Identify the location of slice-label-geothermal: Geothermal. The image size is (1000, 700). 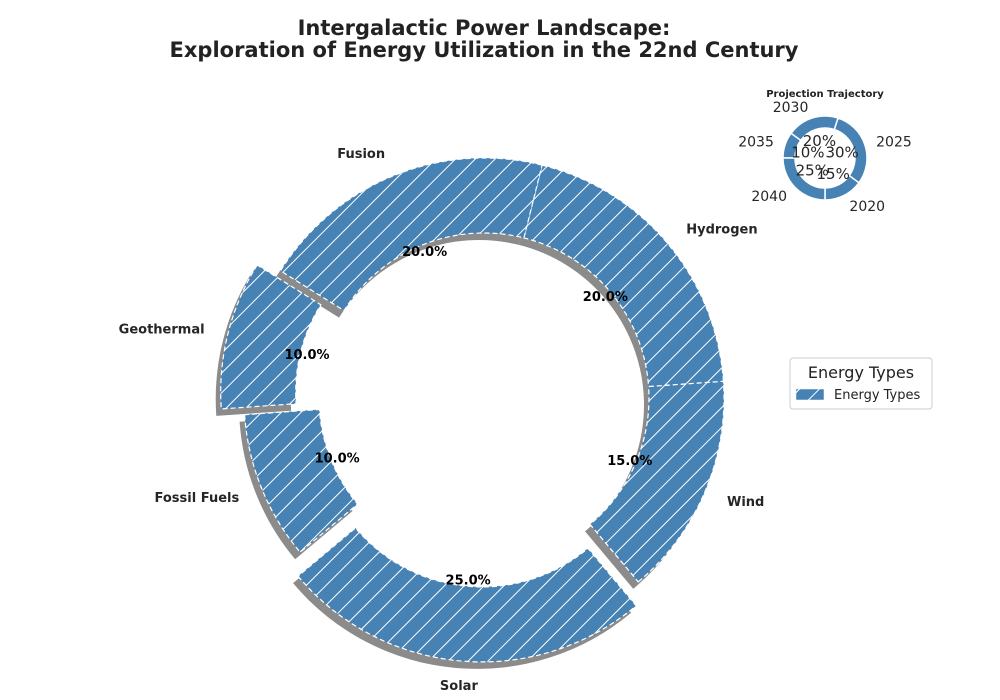
(162, 329).